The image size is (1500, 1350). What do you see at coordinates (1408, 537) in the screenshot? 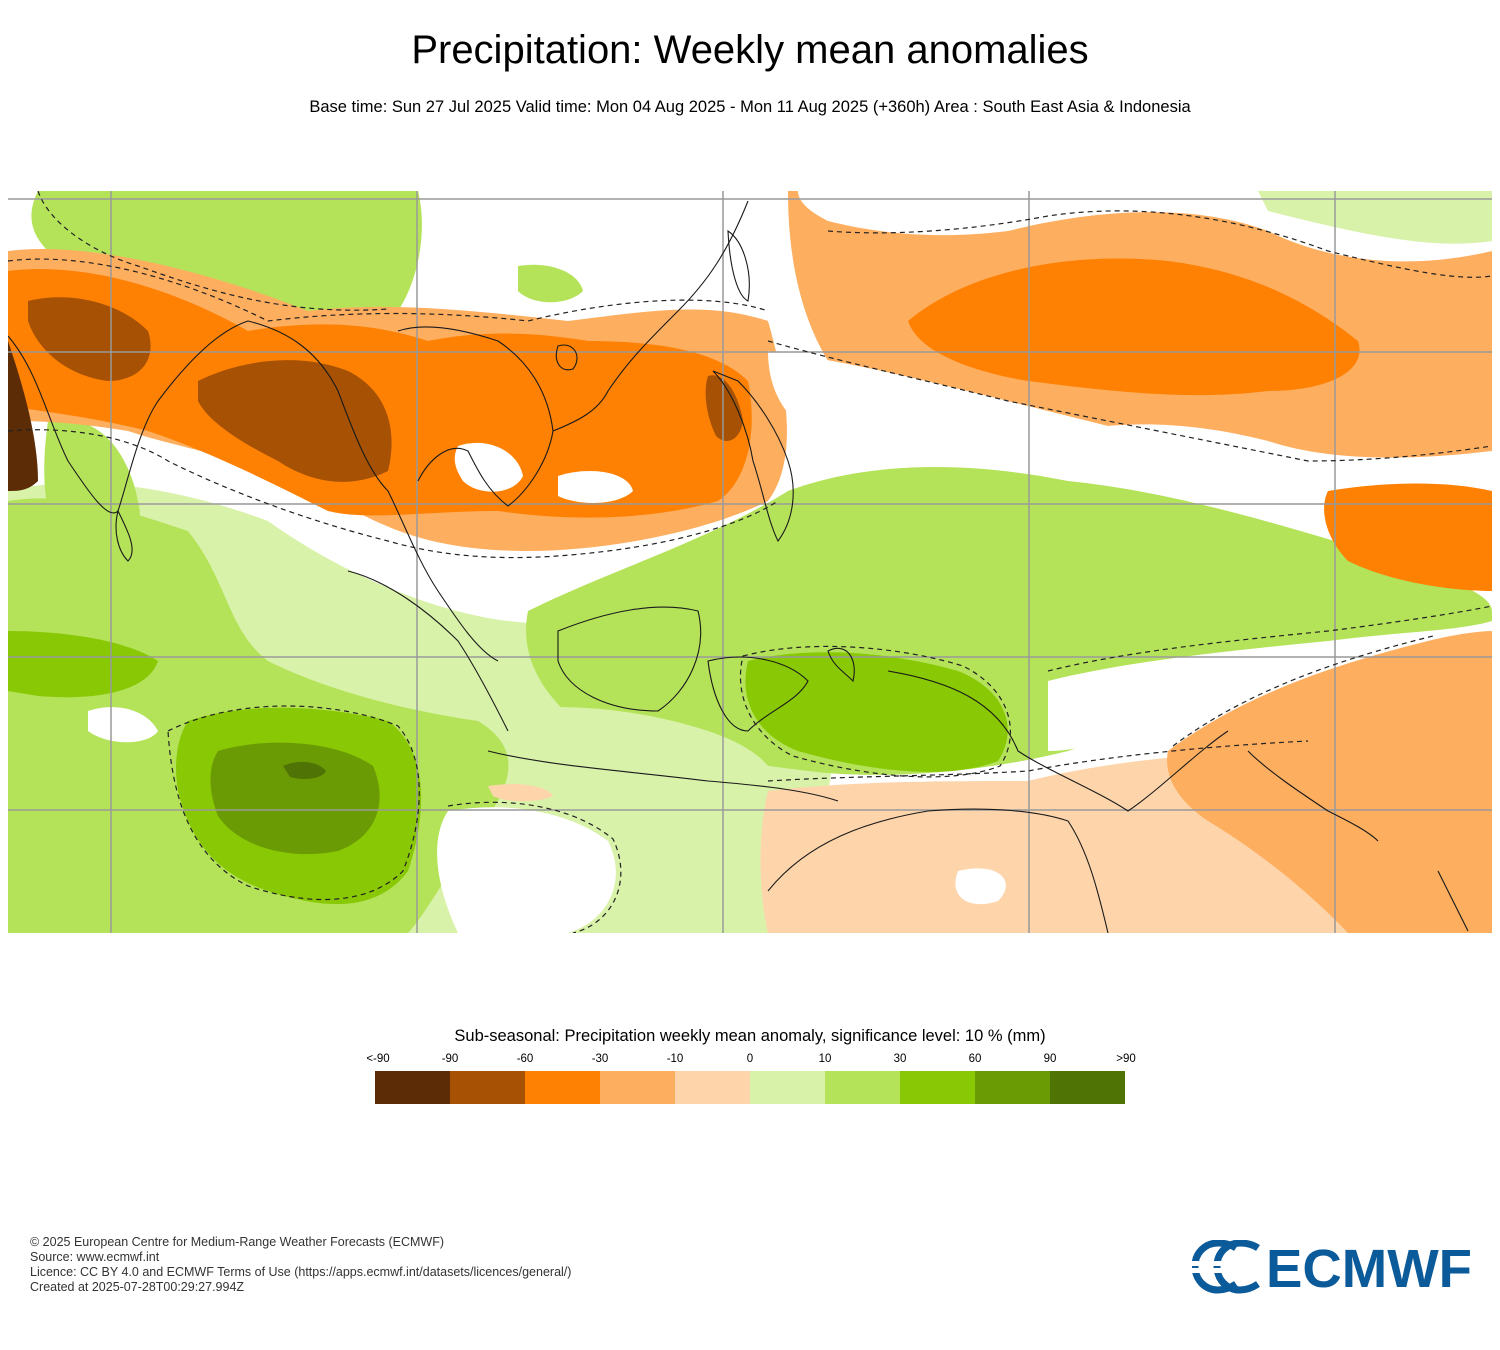
I see `field-orange-pacific-east` at bounding box center [1408, 537].